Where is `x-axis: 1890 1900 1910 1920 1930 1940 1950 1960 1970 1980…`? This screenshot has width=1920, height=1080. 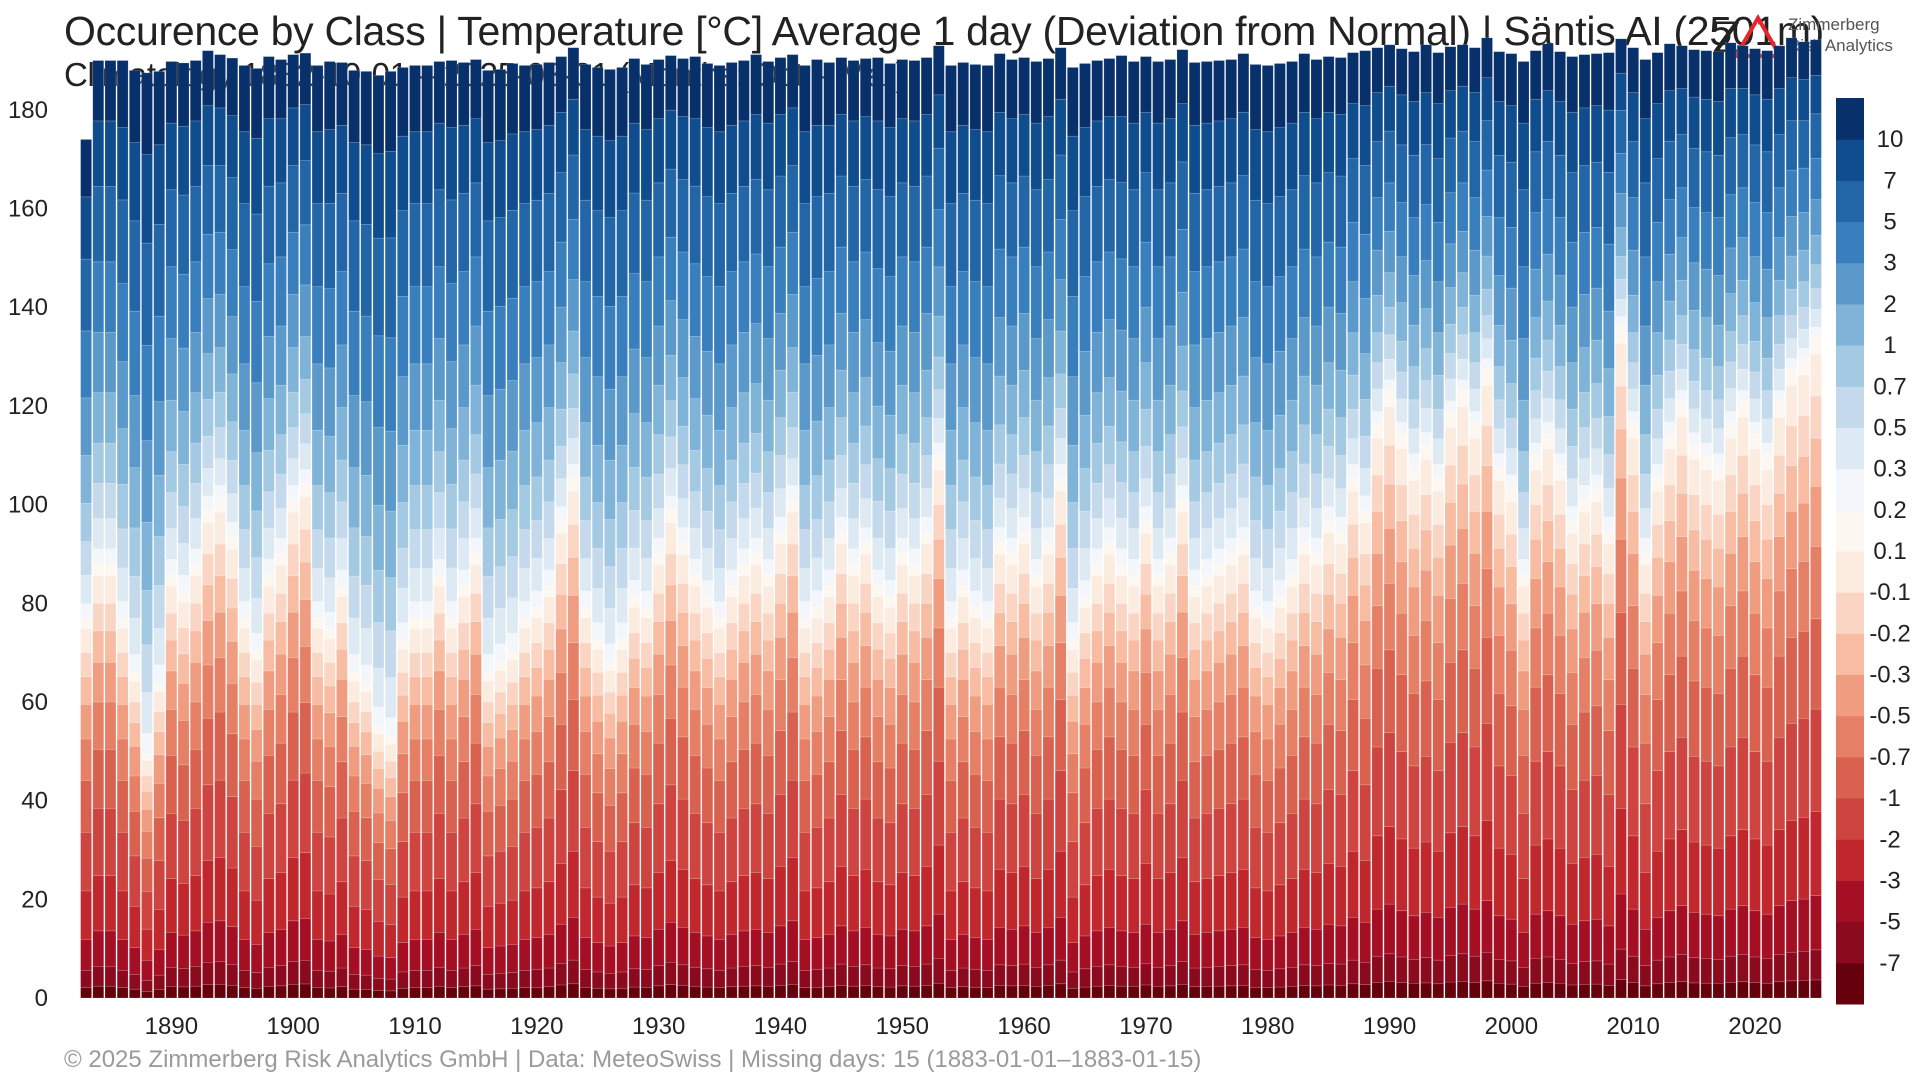 x-axis: 1890 1900 1910 1920 1930 1940 1950 1960 1970 1980… is located at coordinates (963, 1026).